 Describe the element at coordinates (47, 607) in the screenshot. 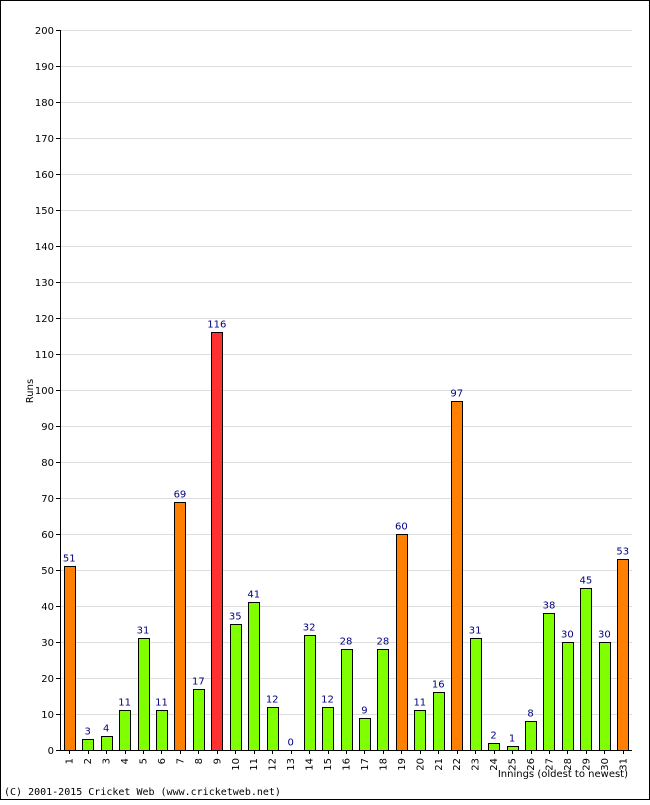

I see `y-tick-label: 40` at that location.